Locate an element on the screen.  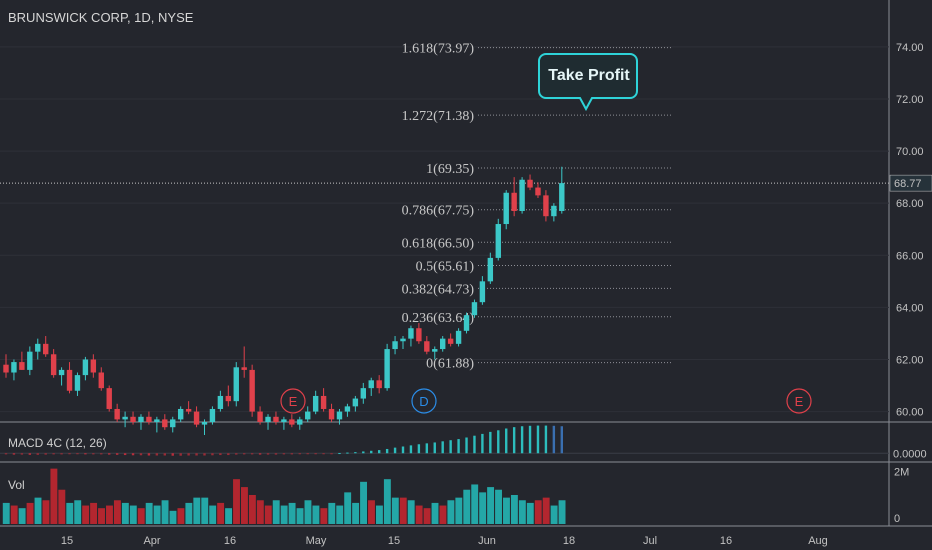
last-price-box is located at coordinates (910, 183).